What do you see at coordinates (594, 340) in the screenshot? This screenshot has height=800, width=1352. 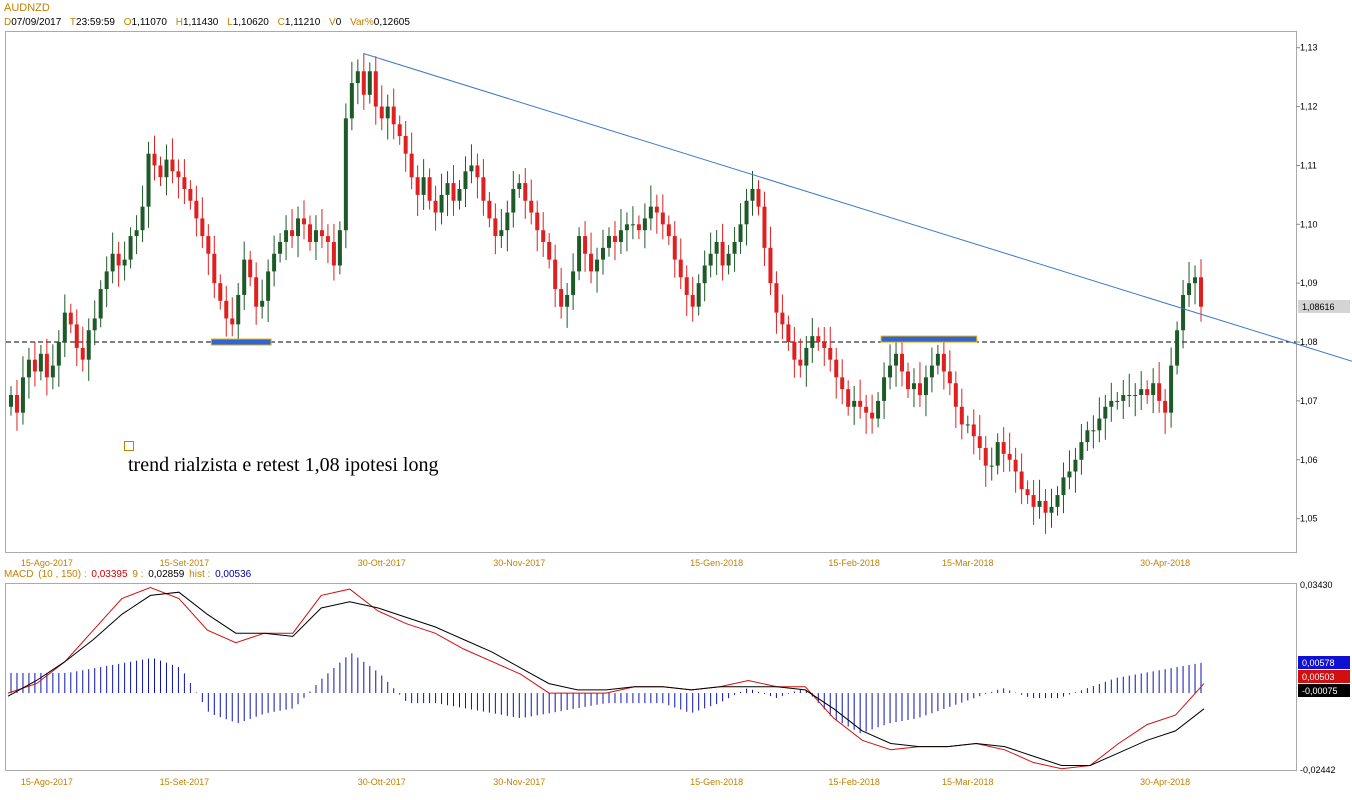 I see `retest-zones` at bounding box center [594, 340].